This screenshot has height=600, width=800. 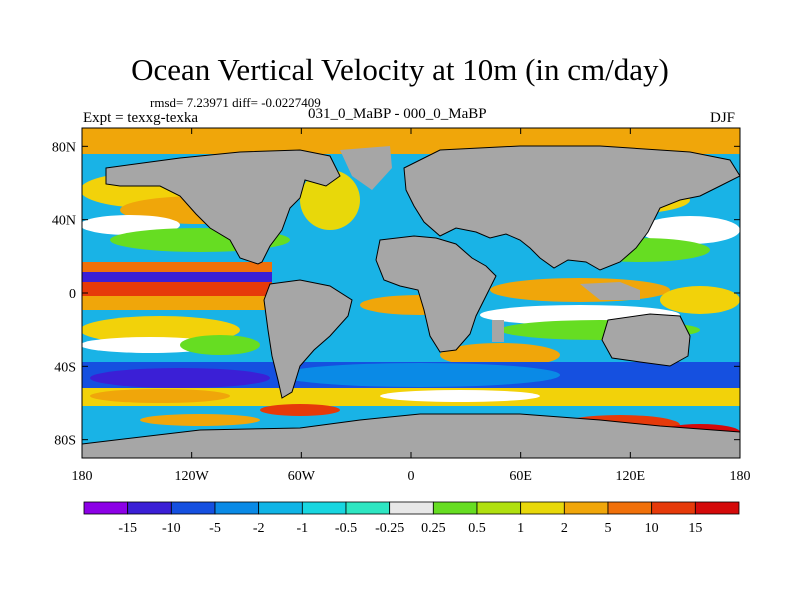 I want to click on colorbar-label: -0.25, so click(x=389, y=528).